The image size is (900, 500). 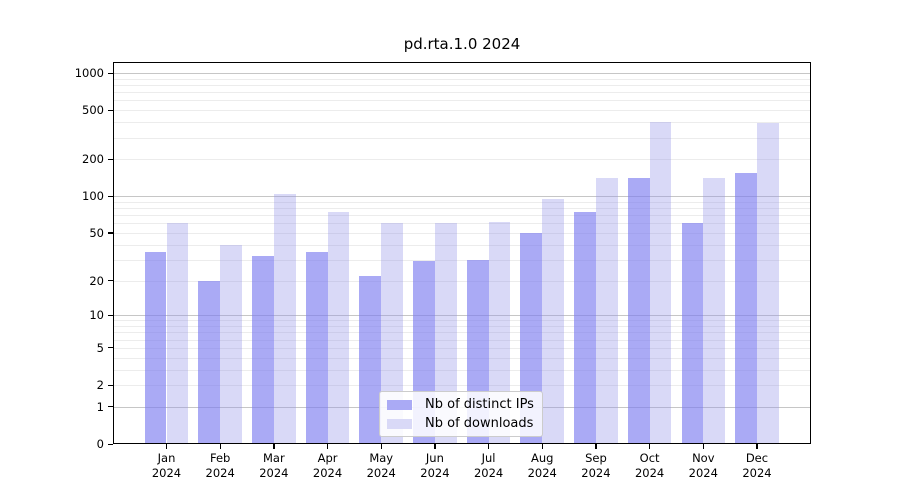 What do you see at coordinates (381, 458) in the screenshot?
I see `x-tick-month: May` at bounding box center [381, 458].